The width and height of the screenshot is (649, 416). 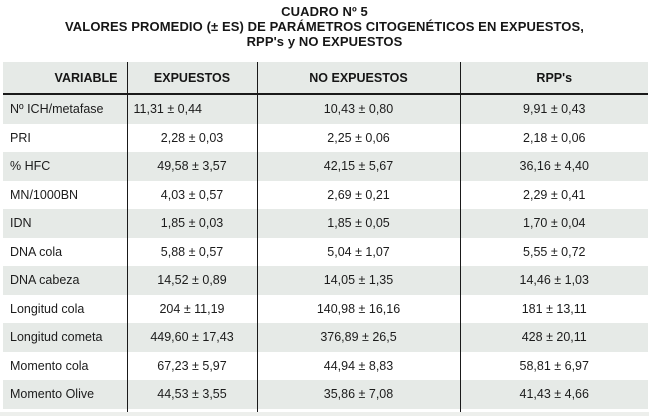 What do you see at coordinates (191, 109) in the screenshot?
I see `cell-expuestos: 11,31 ± 0,44` at bounding box center [191, 109].